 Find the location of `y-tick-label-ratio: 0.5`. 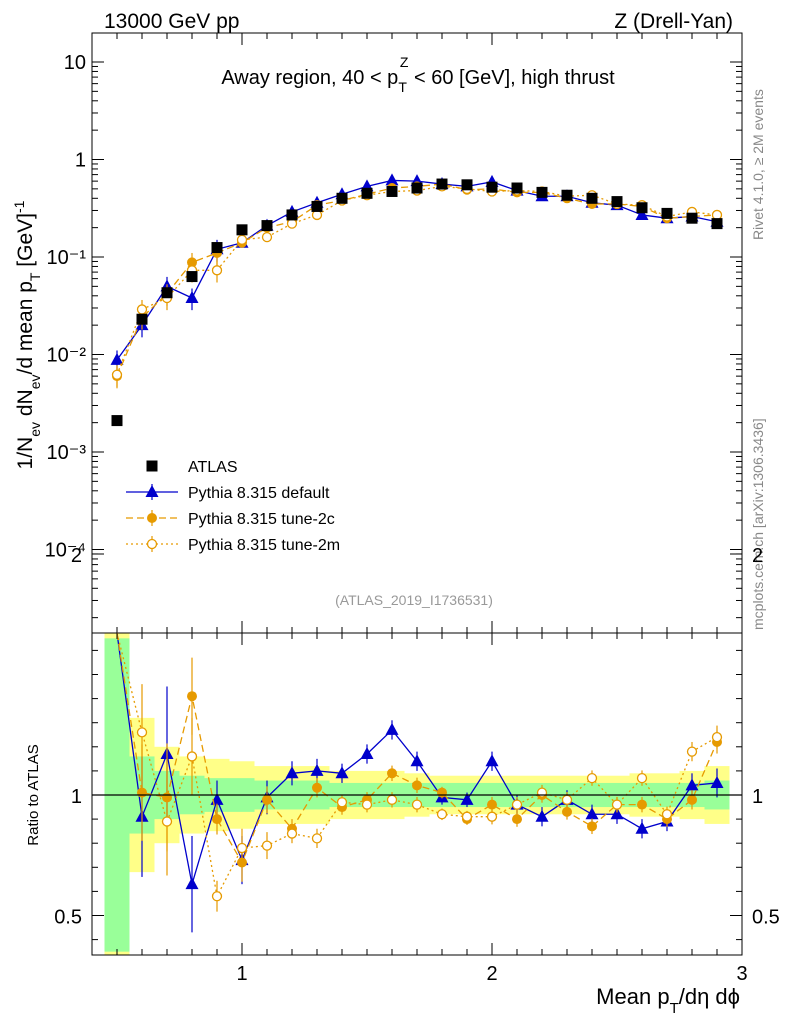

y-tick-label-ratio: 0.5 is located at coordinates (68, 918).